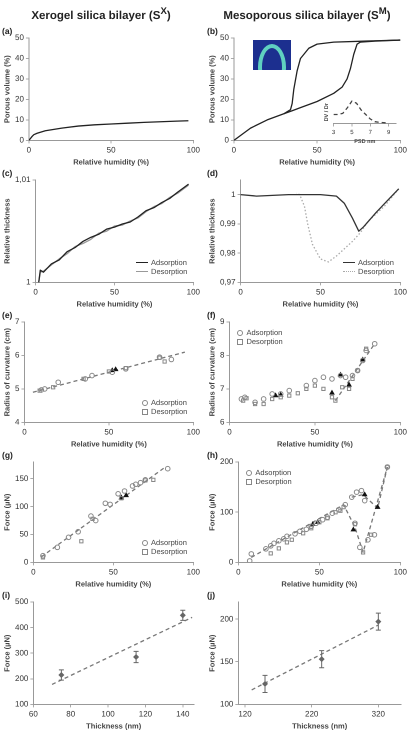 Image resolution: width=409 pixels, height=732 pixels. Describe the element at coordinates (6, 595) in the screenshot. I see `text: (i)` at that location.